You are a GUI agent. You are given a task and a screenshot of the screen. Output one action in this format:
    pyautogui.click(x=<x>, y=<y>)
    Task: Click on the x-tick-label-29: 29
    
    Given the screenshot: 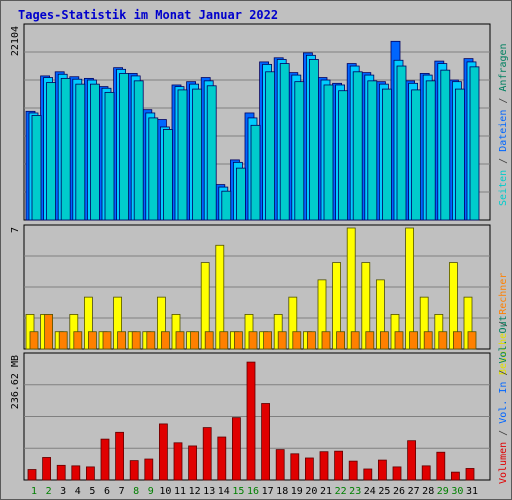 What is the action you would take?
    pyautogui.click(x=443, y=491)
    